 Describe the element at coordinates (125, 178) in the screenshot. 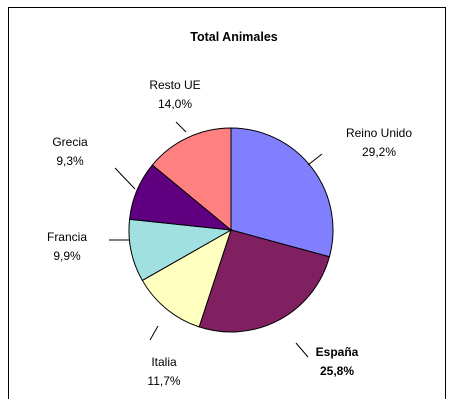

I see `leader-line-grecia` at that location.